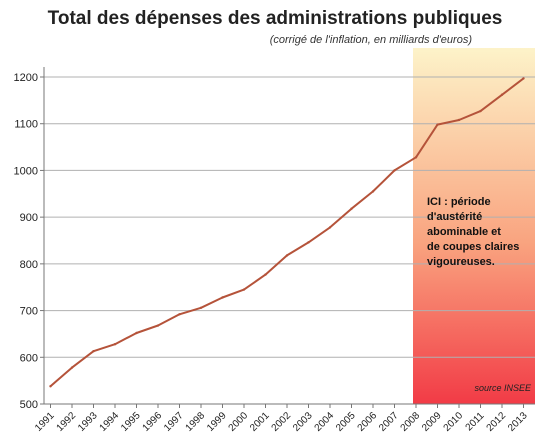 The height and width of the screenshot is (445, 550). Describe the element at coordinates (518, 422) in the screenshot. I see `x-tick-label: 2013` at that location.